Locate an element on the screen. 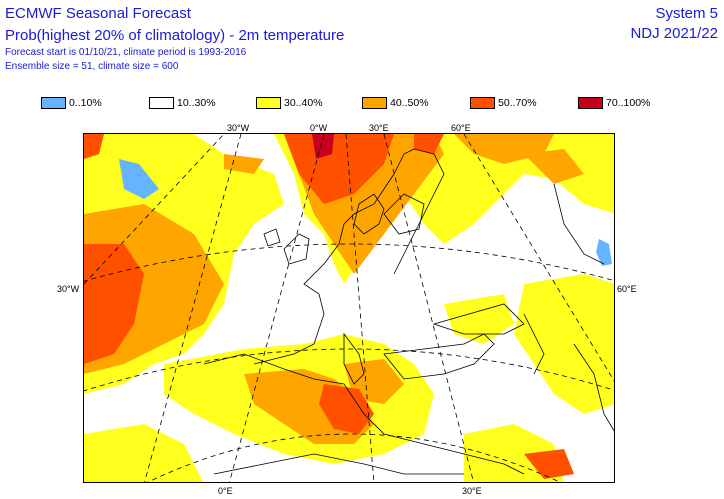 The height and width of the screenshot is (499, 724). map-title: ECMWF Seasonal Forecast is located at coordinates (98, 13).